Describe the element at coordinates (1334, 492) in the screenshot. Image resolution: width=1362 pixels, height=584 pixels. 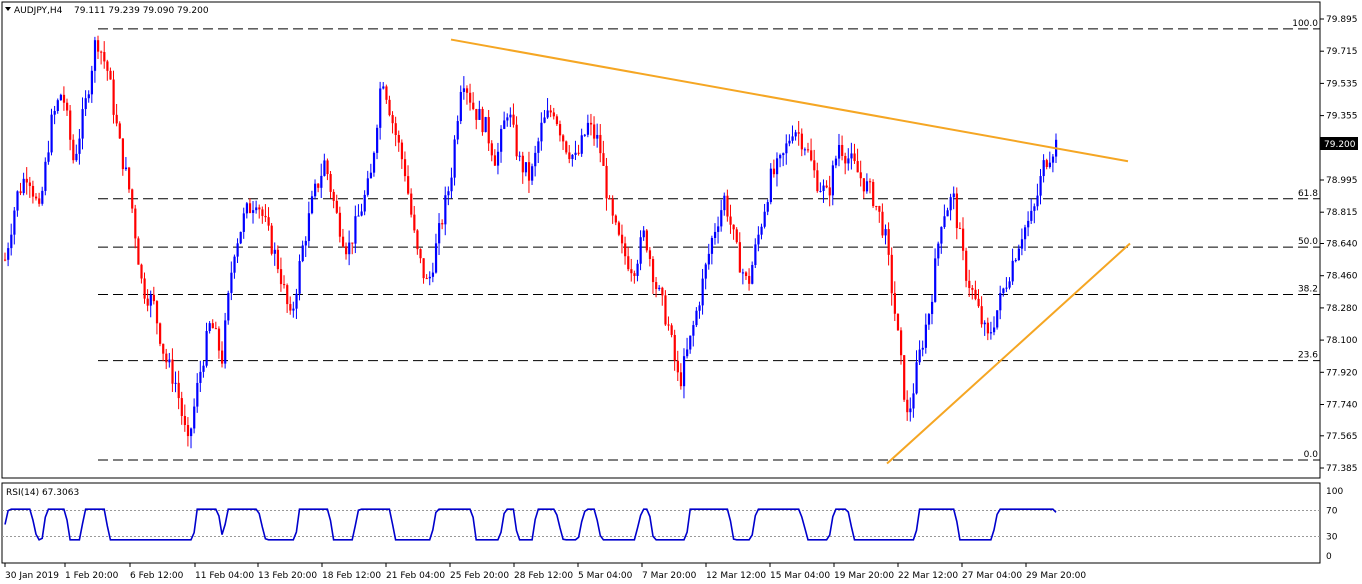
I see `rsi-tick-label: 100` at that location.